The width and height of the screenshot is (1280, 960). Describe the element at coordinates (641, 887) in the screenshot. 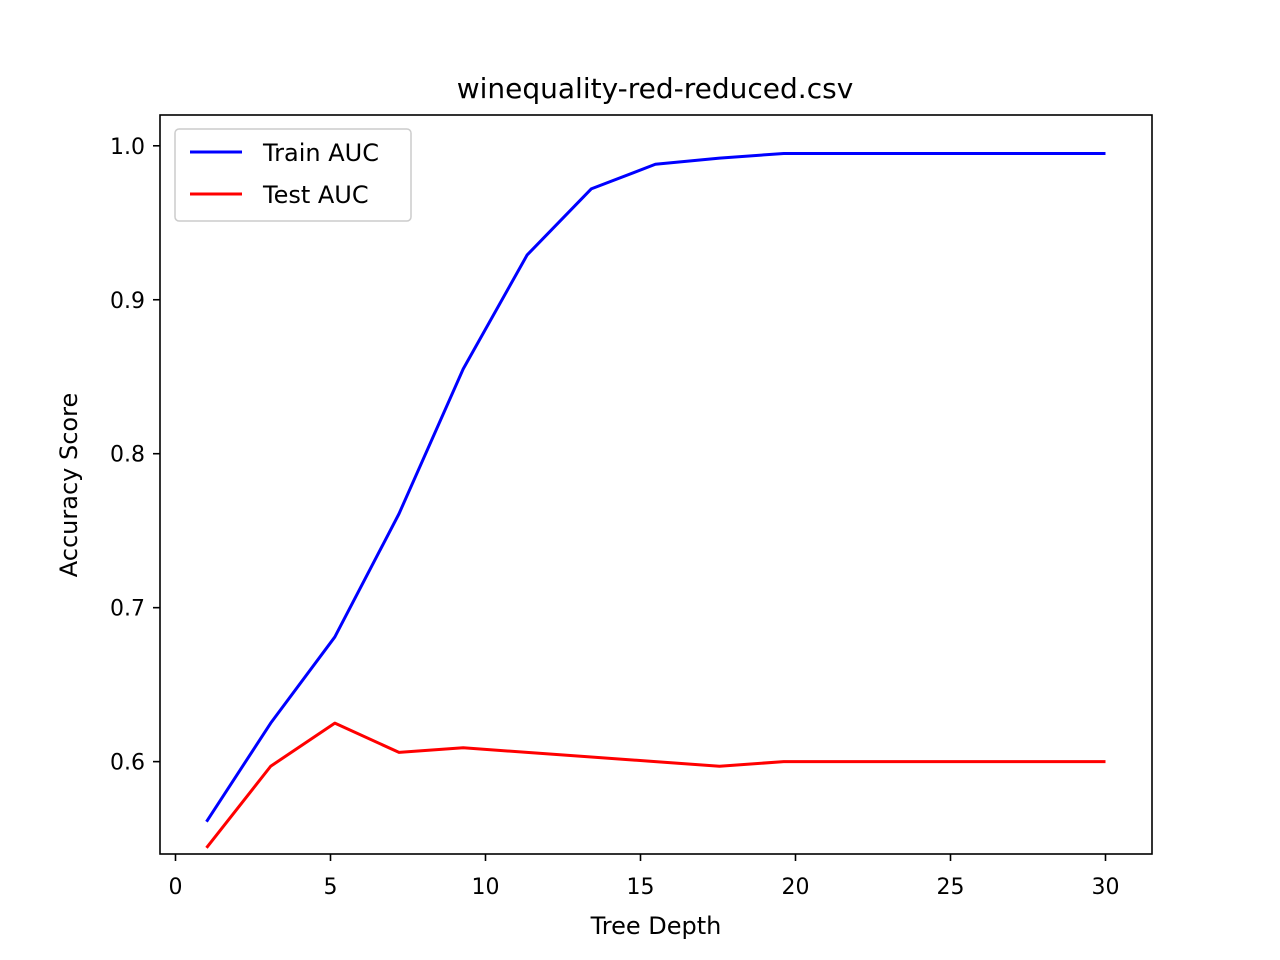

I see `x-tick-label: 15` at that location.